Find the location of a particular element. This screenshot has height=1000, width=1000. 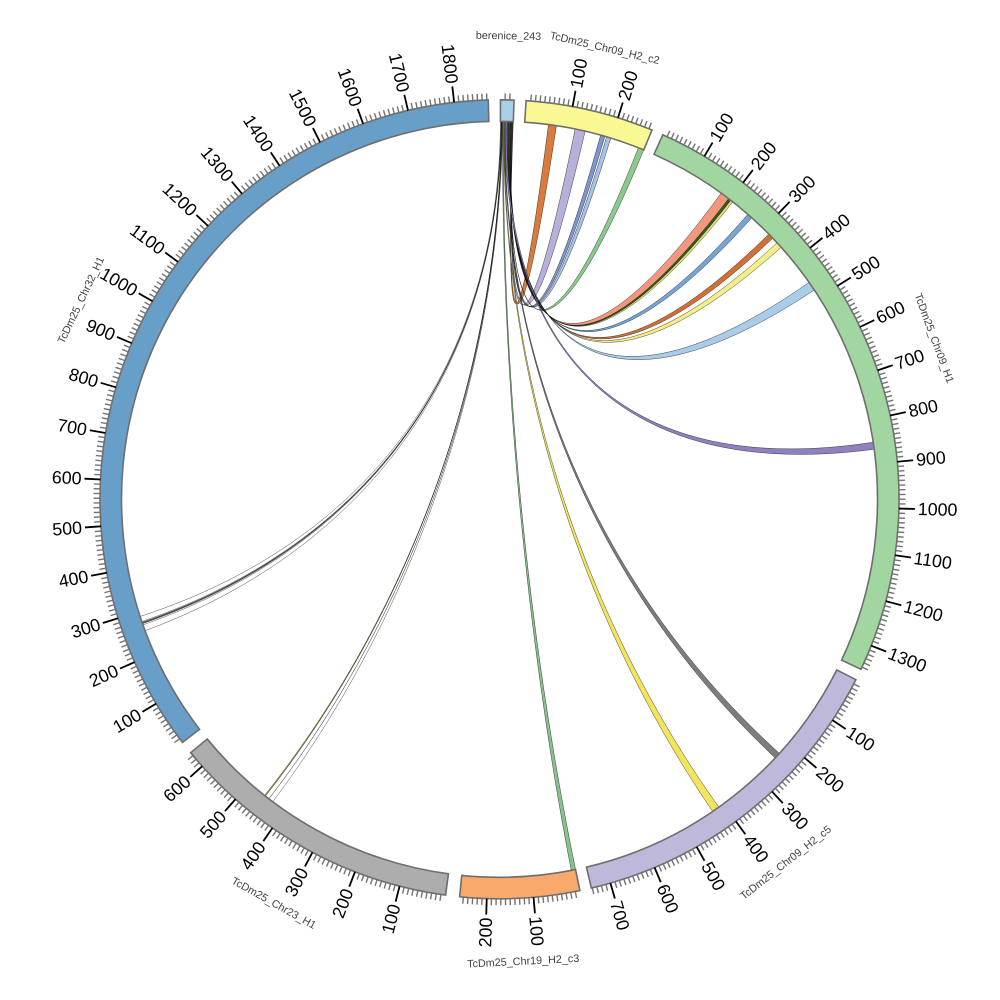

svg-text: berenice_243 is located at coordinates (509, 36).